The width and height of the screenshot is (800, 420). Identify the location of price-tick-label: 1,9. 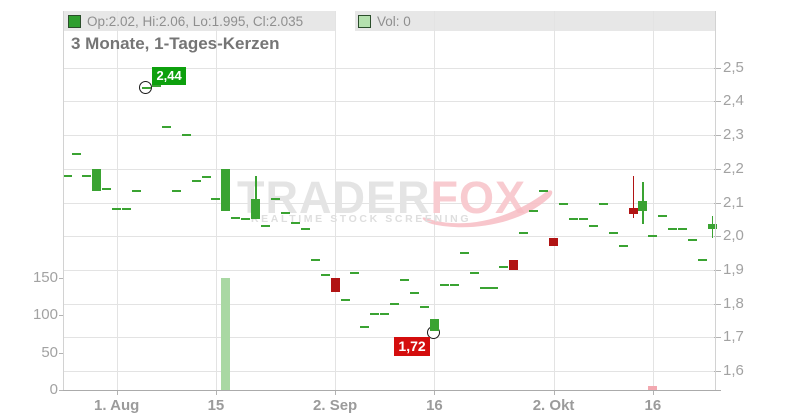
(733, 269).